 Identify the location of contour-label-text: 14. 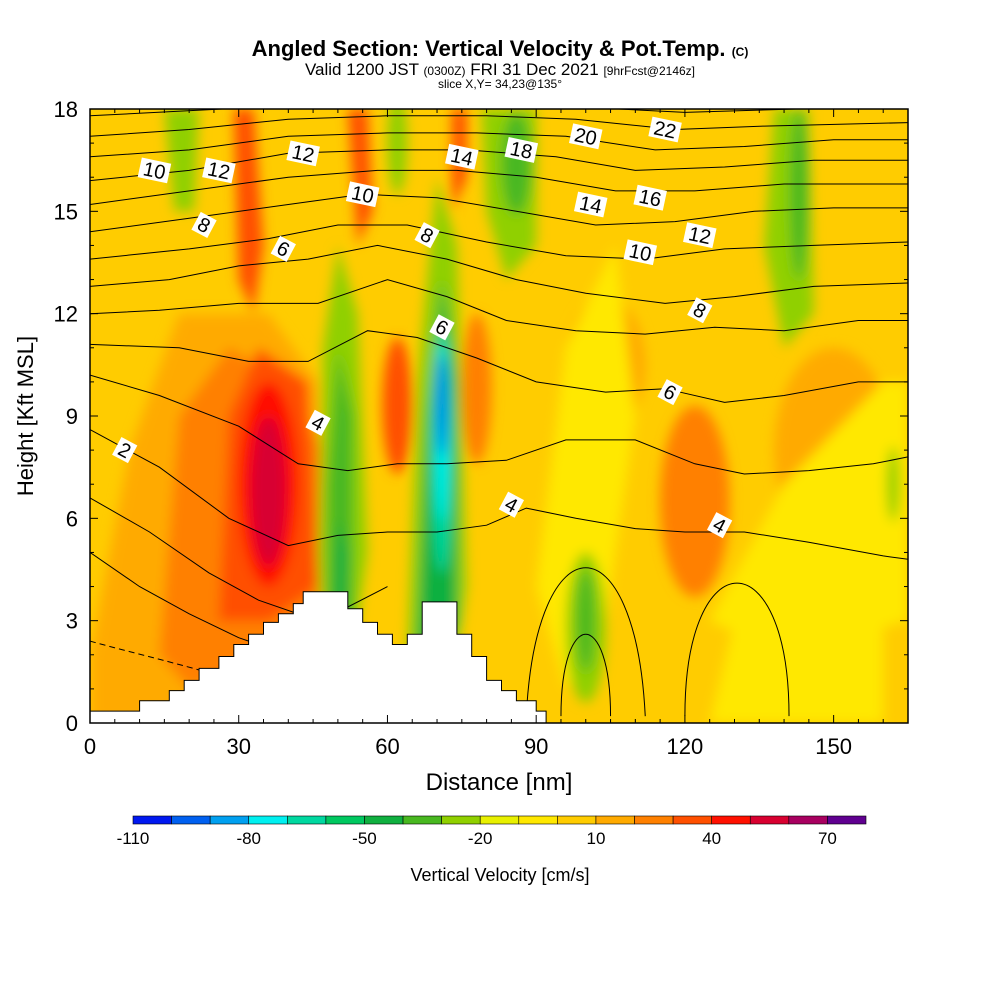
(461, 158).